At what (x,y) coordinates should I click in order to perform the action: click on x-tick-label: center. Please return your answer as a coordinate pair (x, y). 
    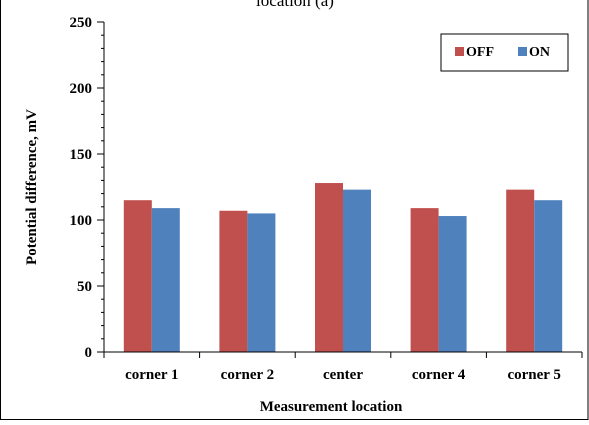
    Looking at the image, I should click on (343, 375).